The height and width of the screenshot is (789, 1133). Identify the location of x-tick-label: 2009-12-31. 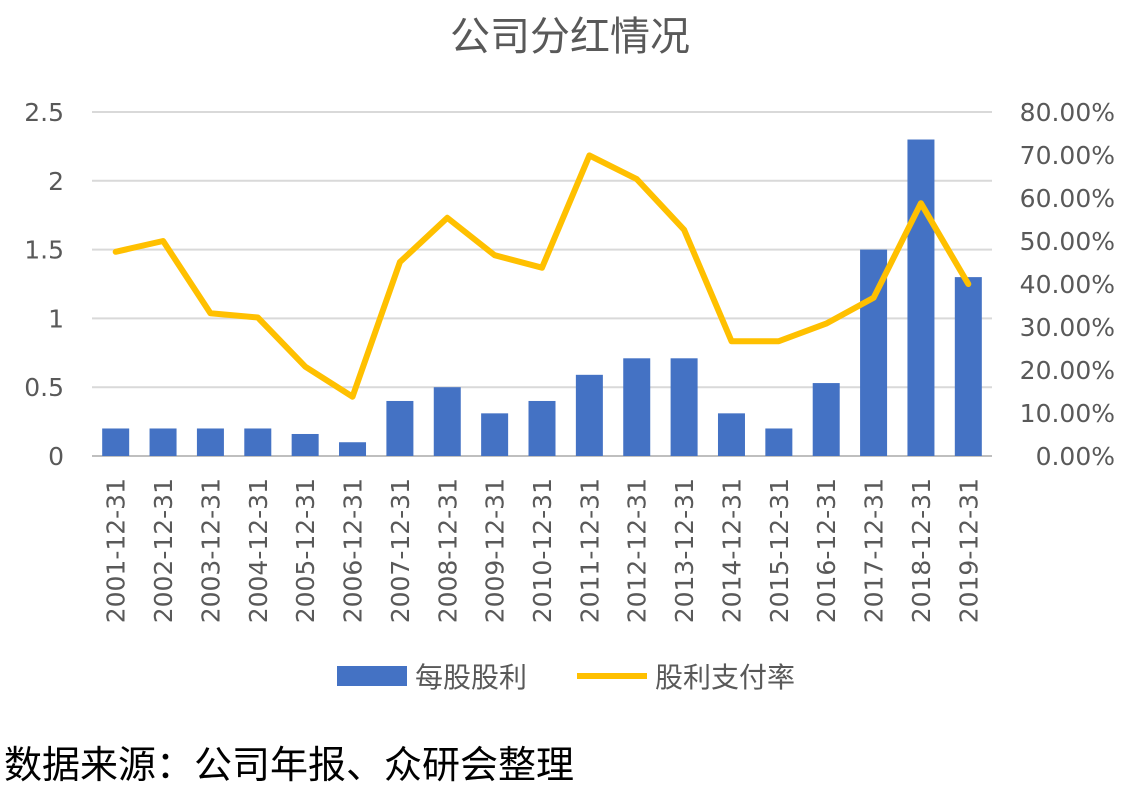
(495, 550).